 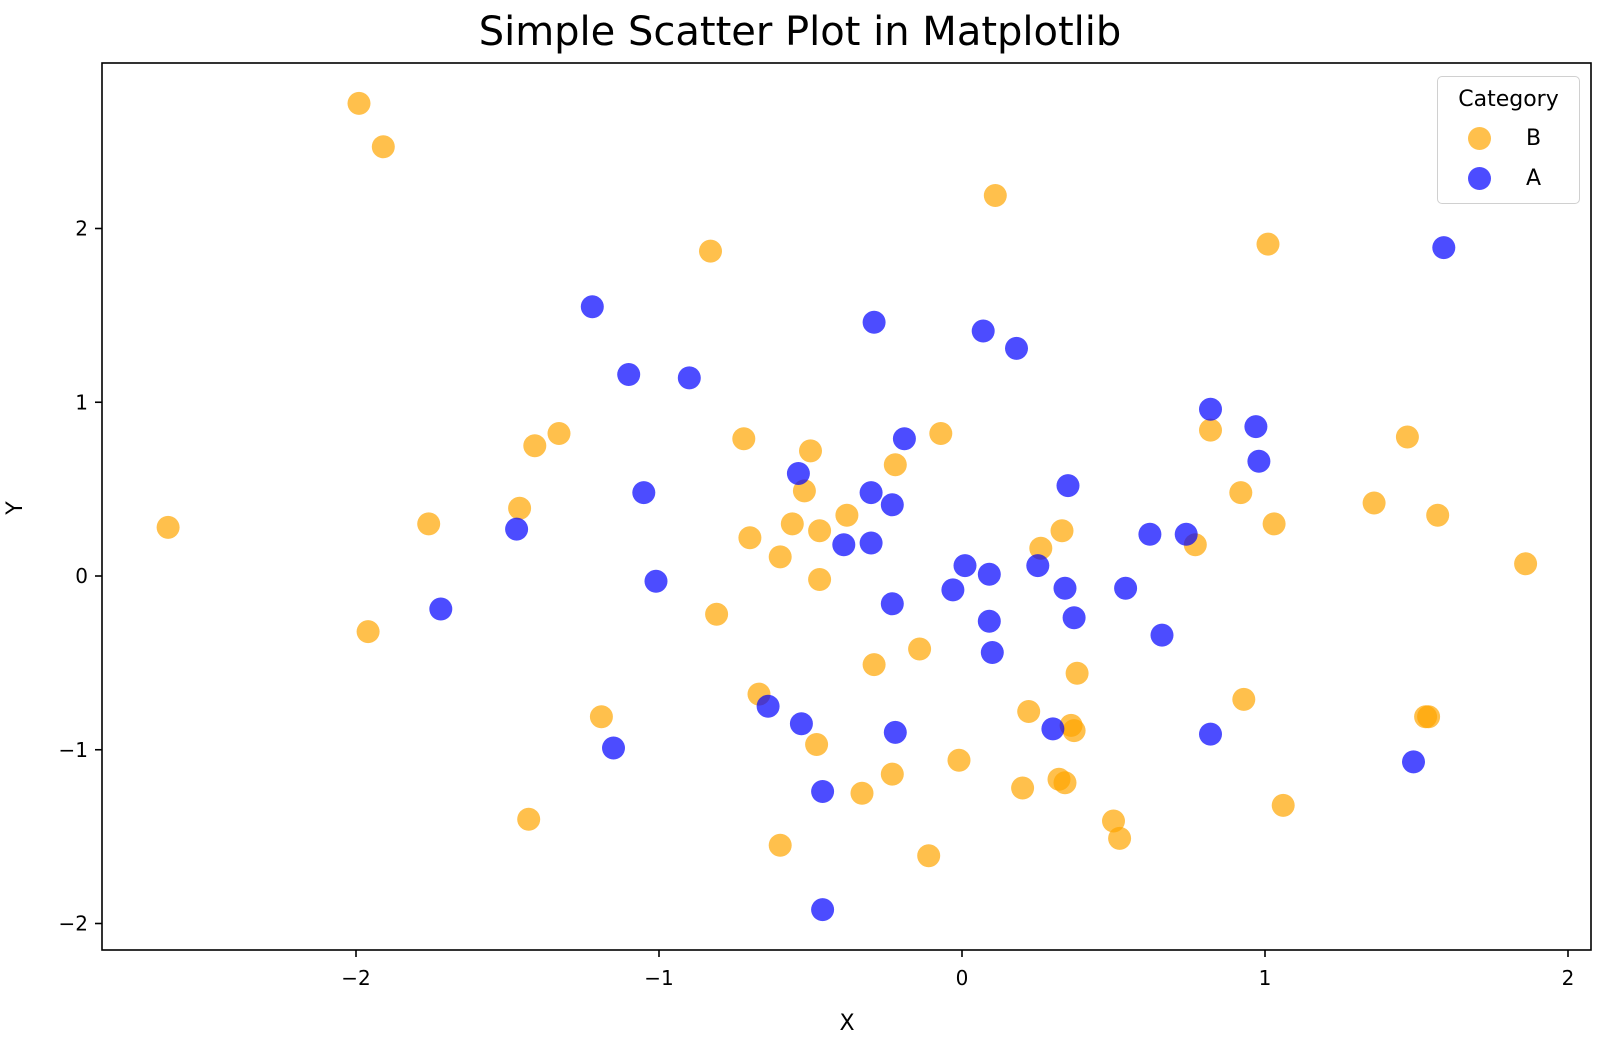 What do you see at coordinates (1534, 178) in the screenshot?
I see `legend-label-a: A` at bounding box center [1534, 178].